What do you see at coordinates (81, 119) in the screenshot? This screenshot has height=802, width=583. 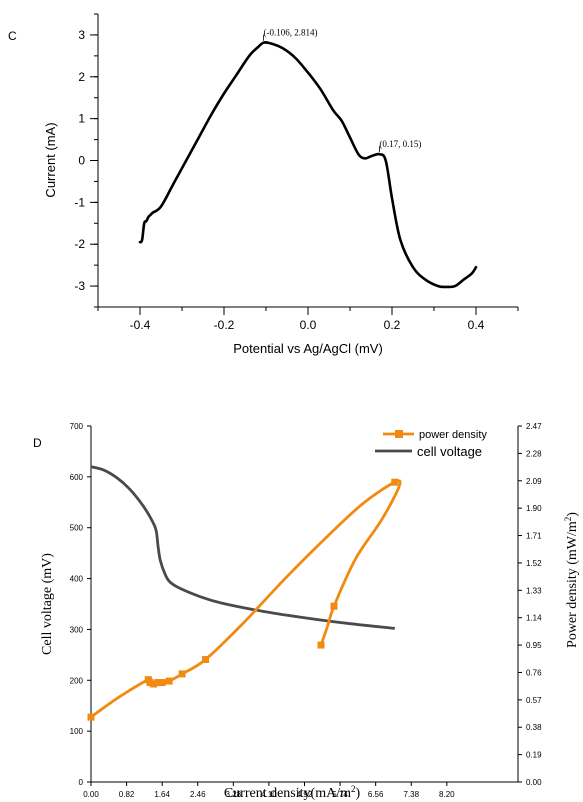 I see `y-tick-label-c: 1` at bounding box center [81, 119].